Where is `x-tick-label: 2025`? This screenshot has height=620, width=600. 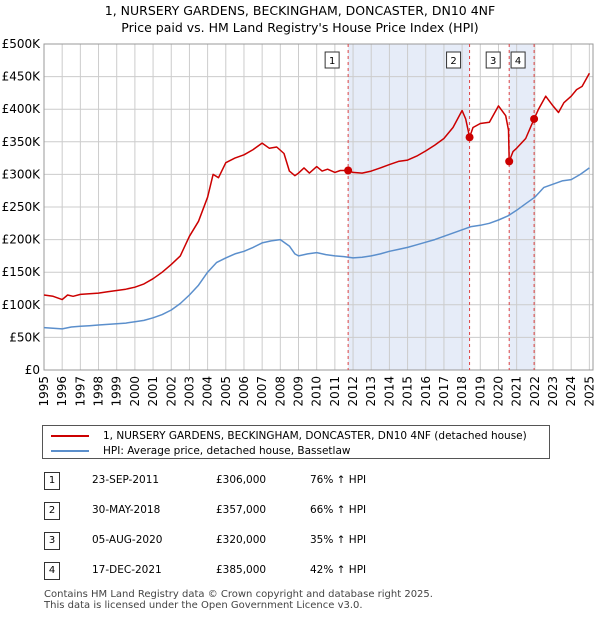
x-tick-label: 2025 is located at coordinates (589, 391).